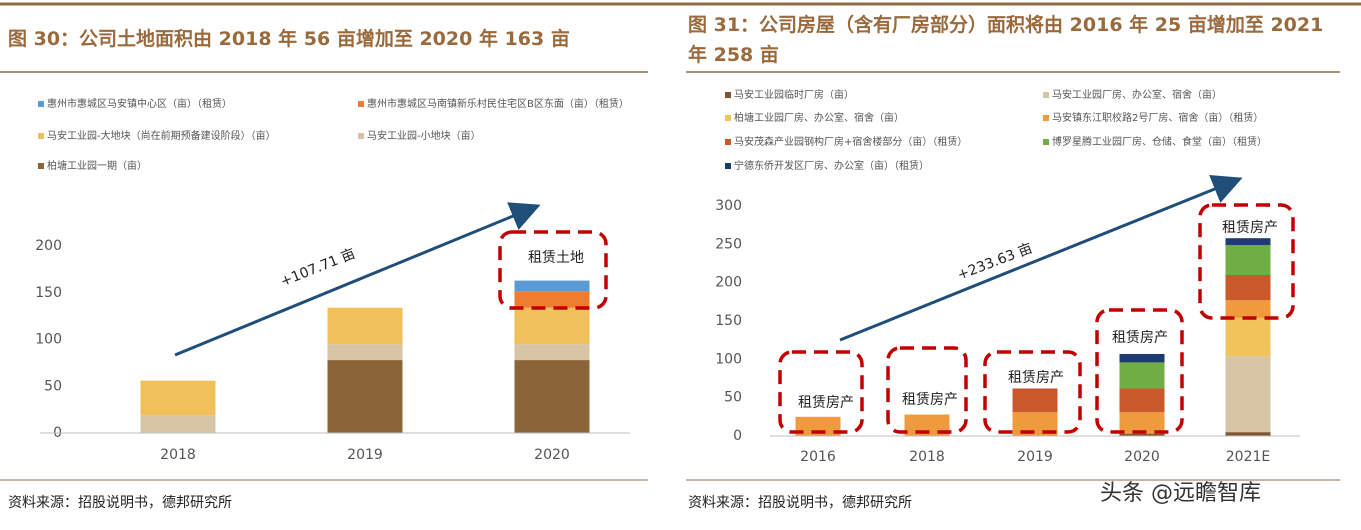 This screenshot has width=1361, height=530. I want to click on x-tick-label: 2021E, so click(1248, 457).